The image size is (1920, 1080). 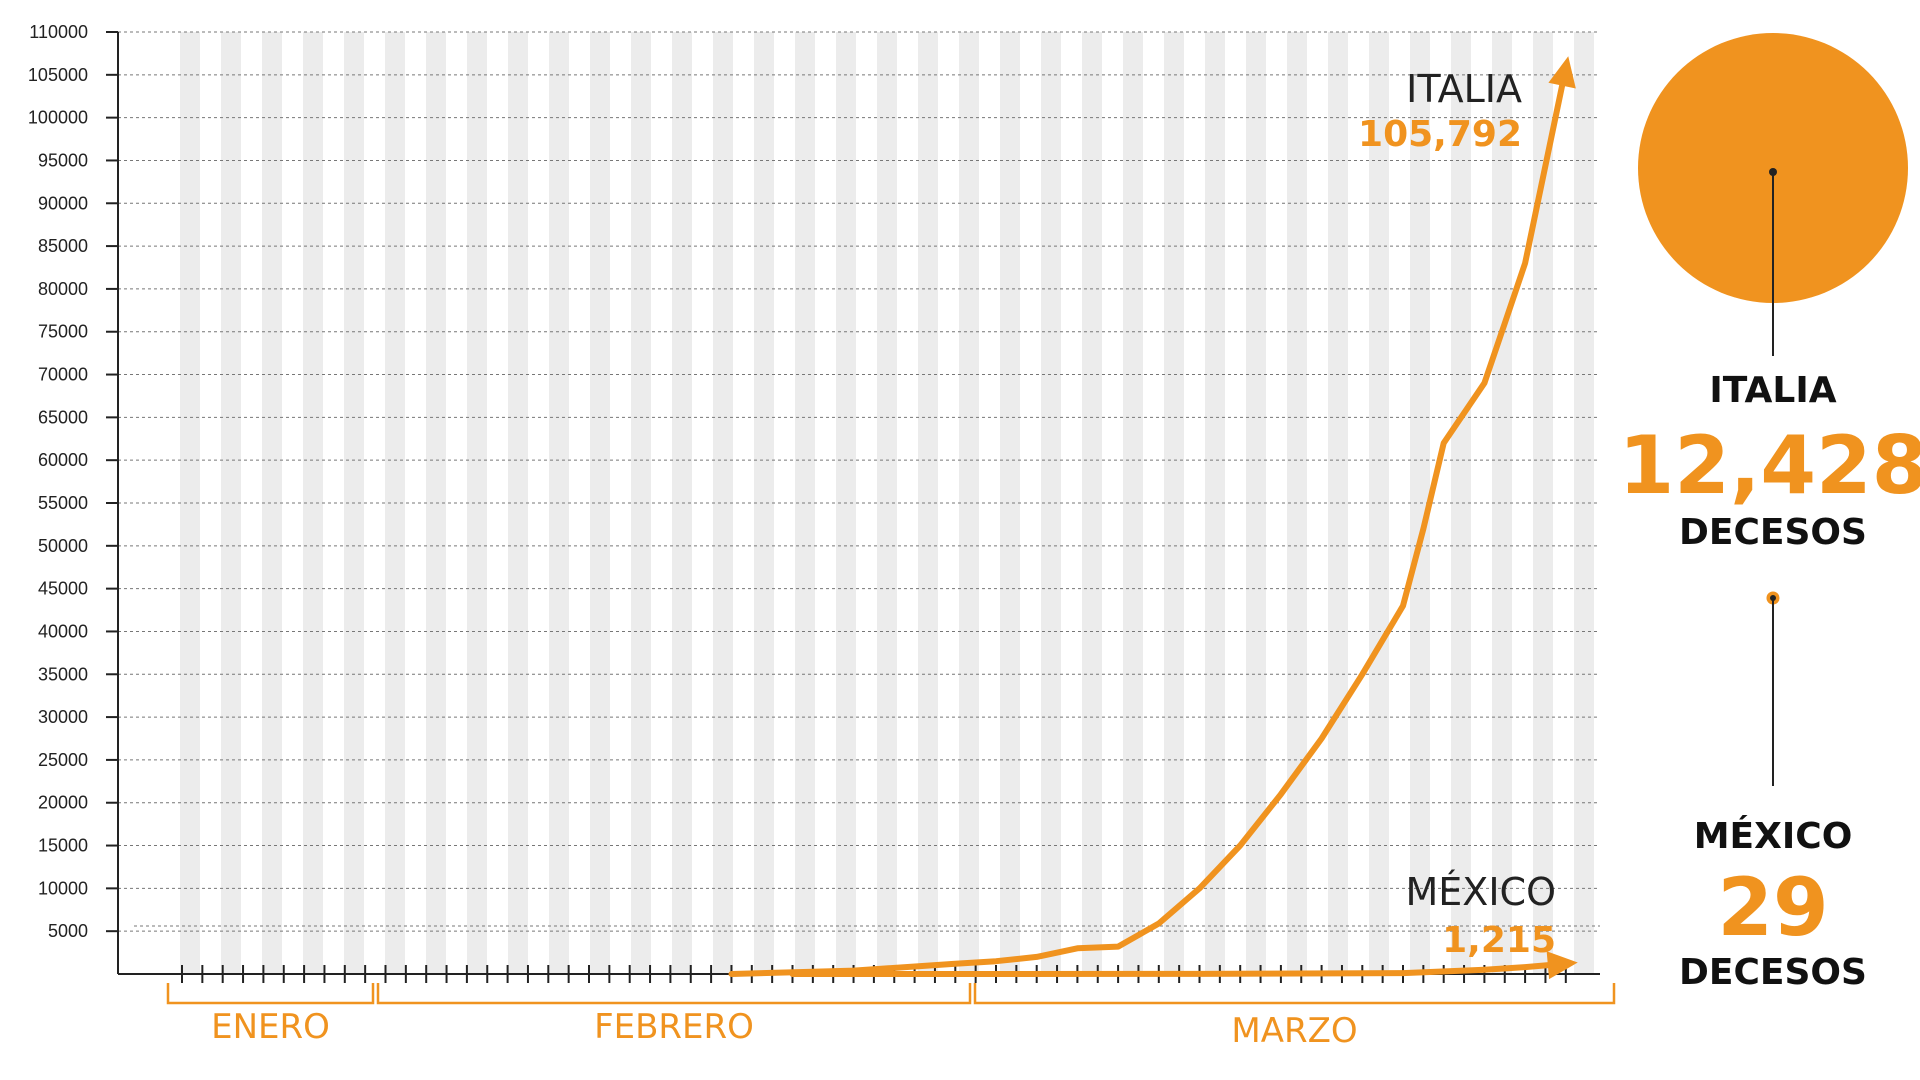 What do you see at coordinates (1769, 465) in the screenshot?
I see `italy-deaths-number: 12,428` at bounding box center [1769, 465].